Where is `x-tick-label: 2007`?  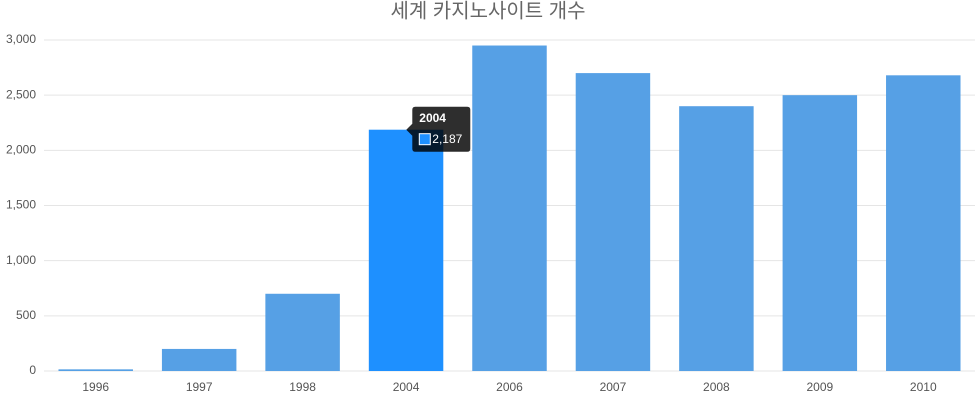
x-tick-label: 2007 is located at coordinates (613, 387).